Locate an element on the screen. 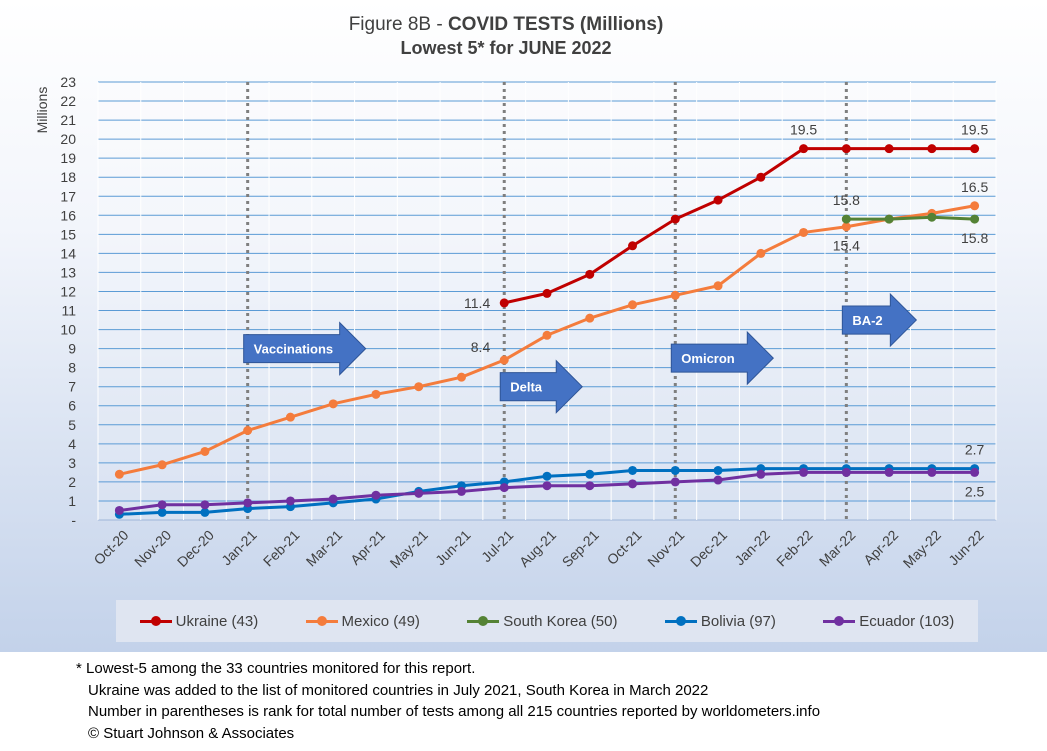  y-tick-label: 23 is located at coordinates (68, 82).